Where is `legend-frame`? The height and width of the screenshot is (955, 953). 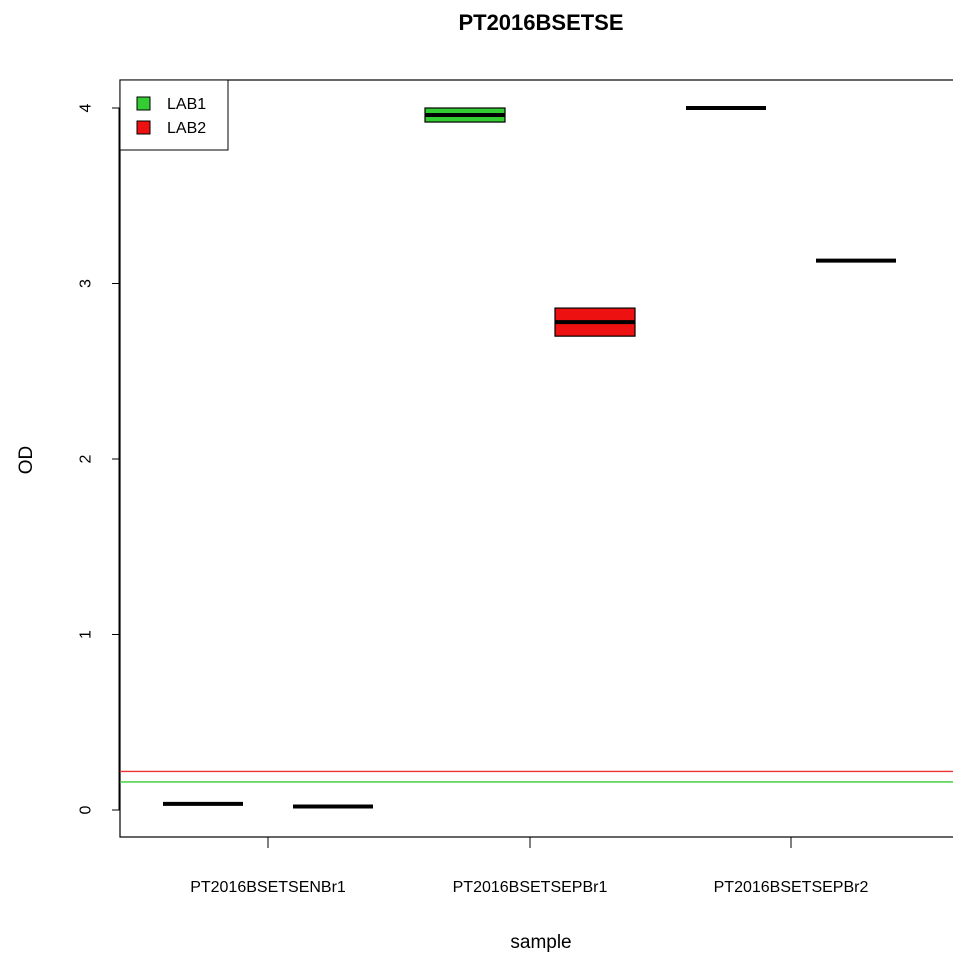
legend-frame is located at coordinates (174, 115).